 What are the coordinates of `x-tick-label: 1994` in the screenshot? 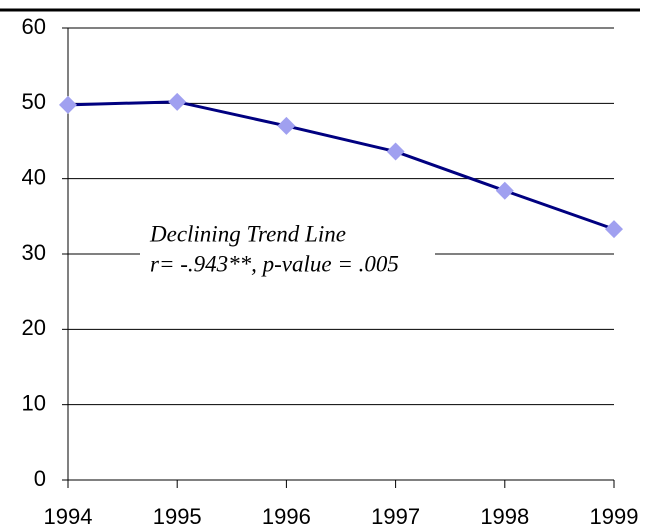 It's located at (68, 516).